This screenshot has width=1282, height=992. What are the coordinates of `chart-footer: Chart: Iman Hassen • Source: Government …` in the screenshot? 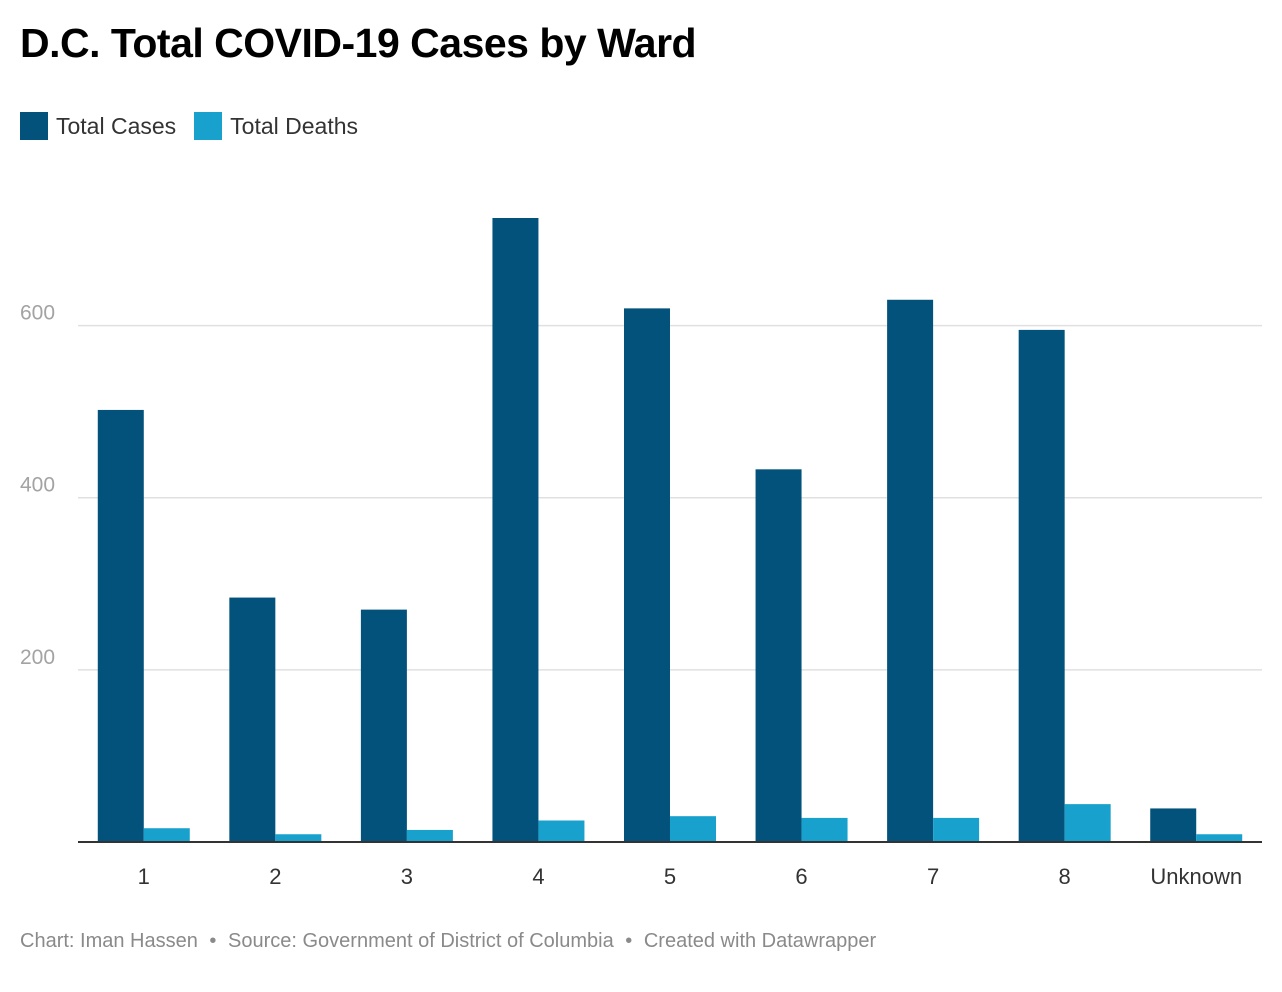 It's located at (448, 941).